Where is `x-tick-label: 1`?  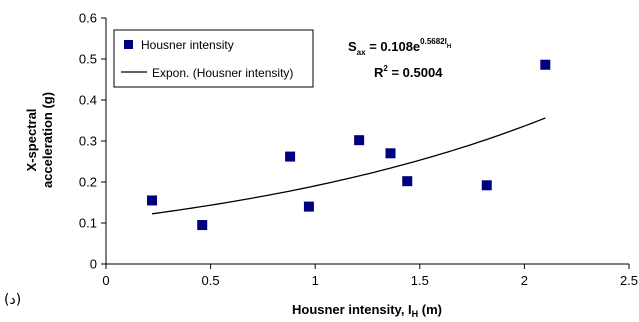
x-tick-label: 1 is located at coordinates (315, 280).